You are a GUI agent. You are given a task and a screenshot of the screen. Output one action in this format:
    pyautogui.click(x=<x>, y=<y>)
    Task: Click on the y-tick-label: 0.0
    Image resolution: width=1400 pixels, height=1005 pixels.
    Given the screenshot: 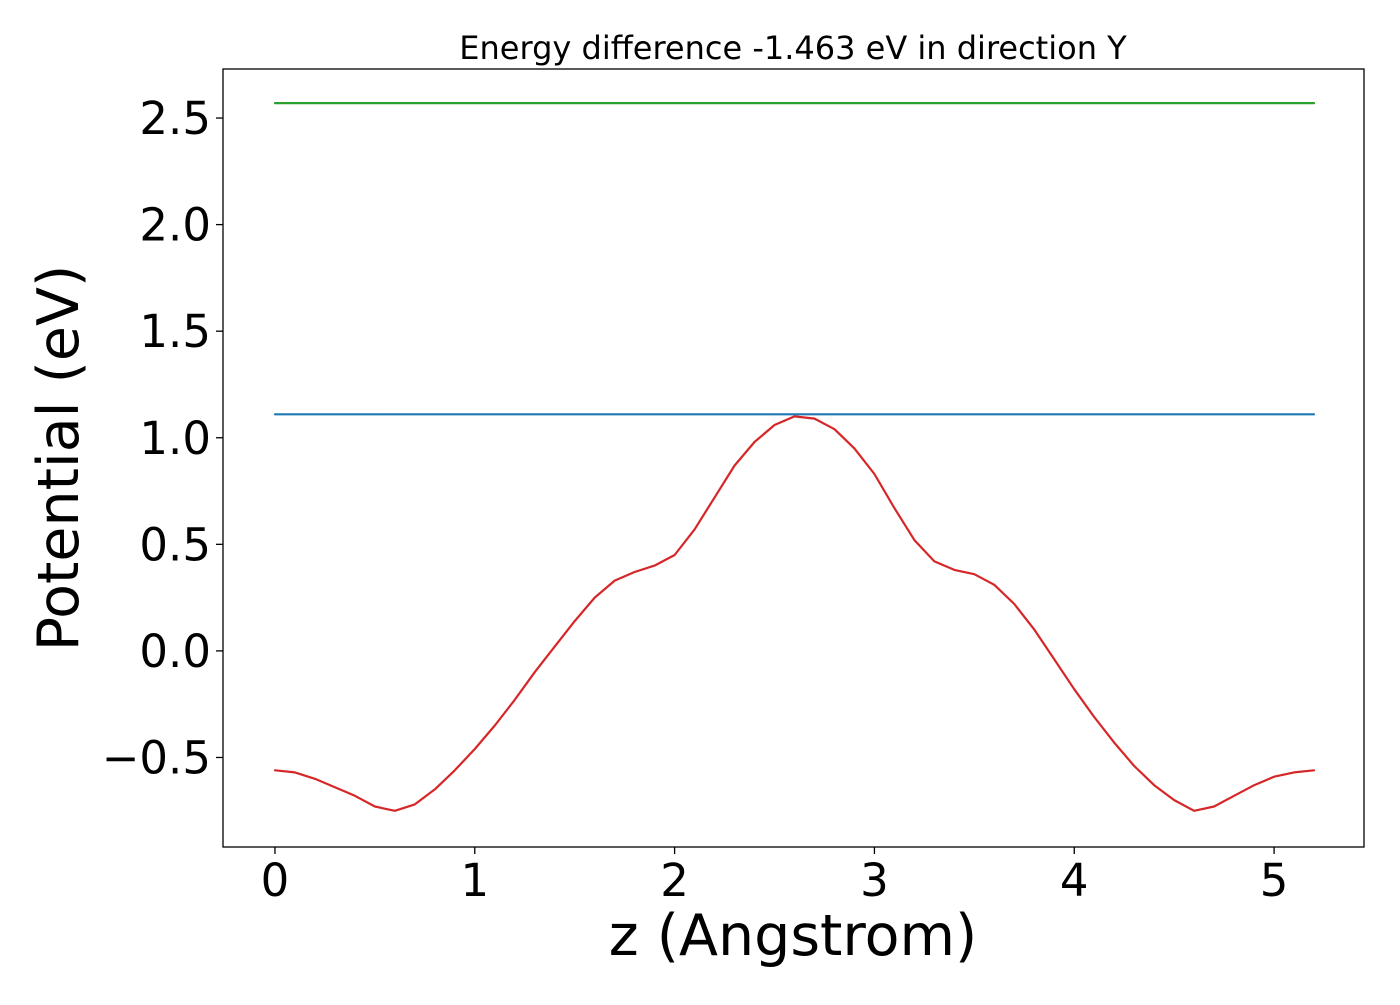 What is the action you would take?
    pyautogui.click(x=175, y=651)
    